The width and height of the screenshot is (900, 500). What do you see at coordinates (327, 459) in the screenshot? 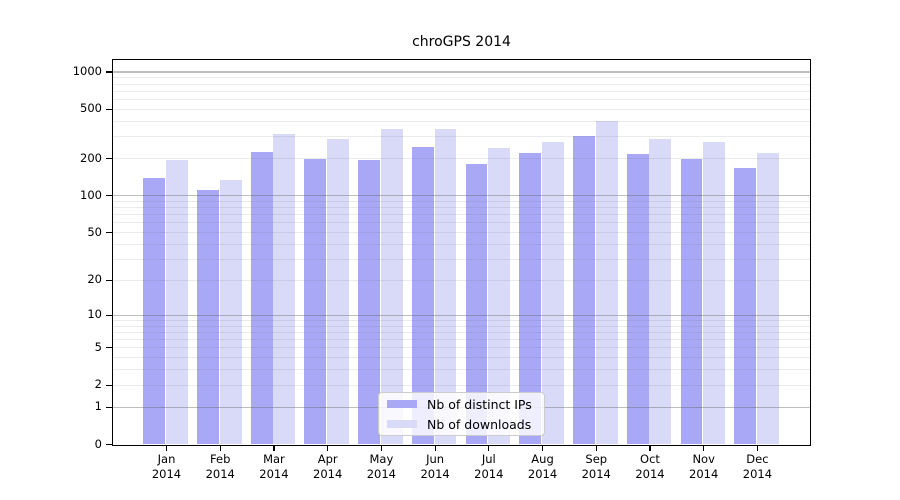
I see `x-label-month: Apr` at bounding box center [327, 459].